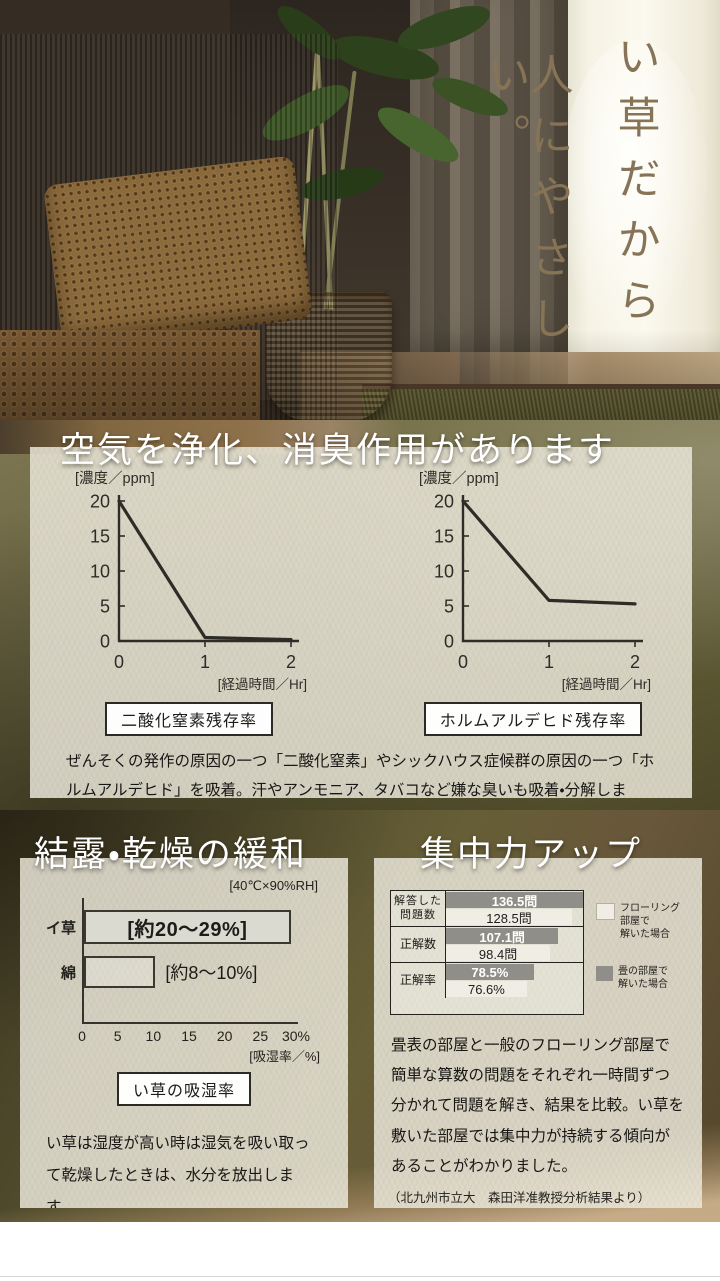 The height and width of the screenshot is (1281, 720). I want to click on bar-flooring-correct: 98.4問, so click(498, 953).